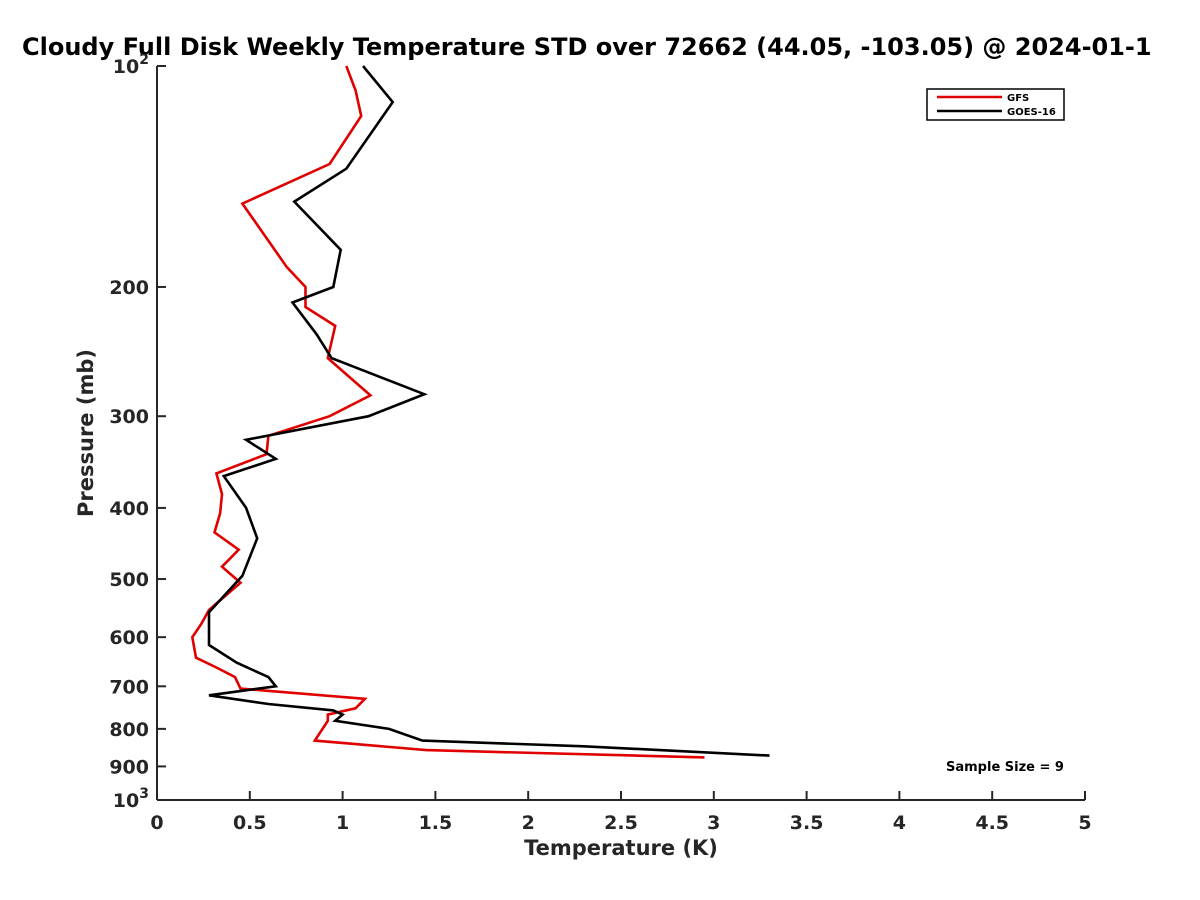 The width and height of the screenshot is (1200, 900). What do you see at coordinates (156, 823) in the screenshot?
I see `x-tick-label: 0` at bounding box center [156, 823].